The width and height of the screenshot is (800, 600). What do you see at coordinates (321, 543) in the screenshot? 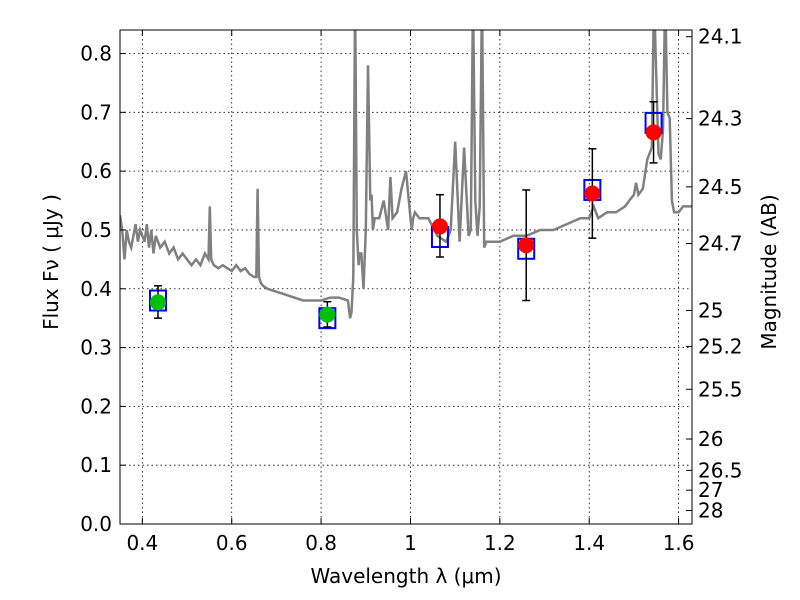
I see `x-tick-label: 0.8` at bounding box center [321, 543].